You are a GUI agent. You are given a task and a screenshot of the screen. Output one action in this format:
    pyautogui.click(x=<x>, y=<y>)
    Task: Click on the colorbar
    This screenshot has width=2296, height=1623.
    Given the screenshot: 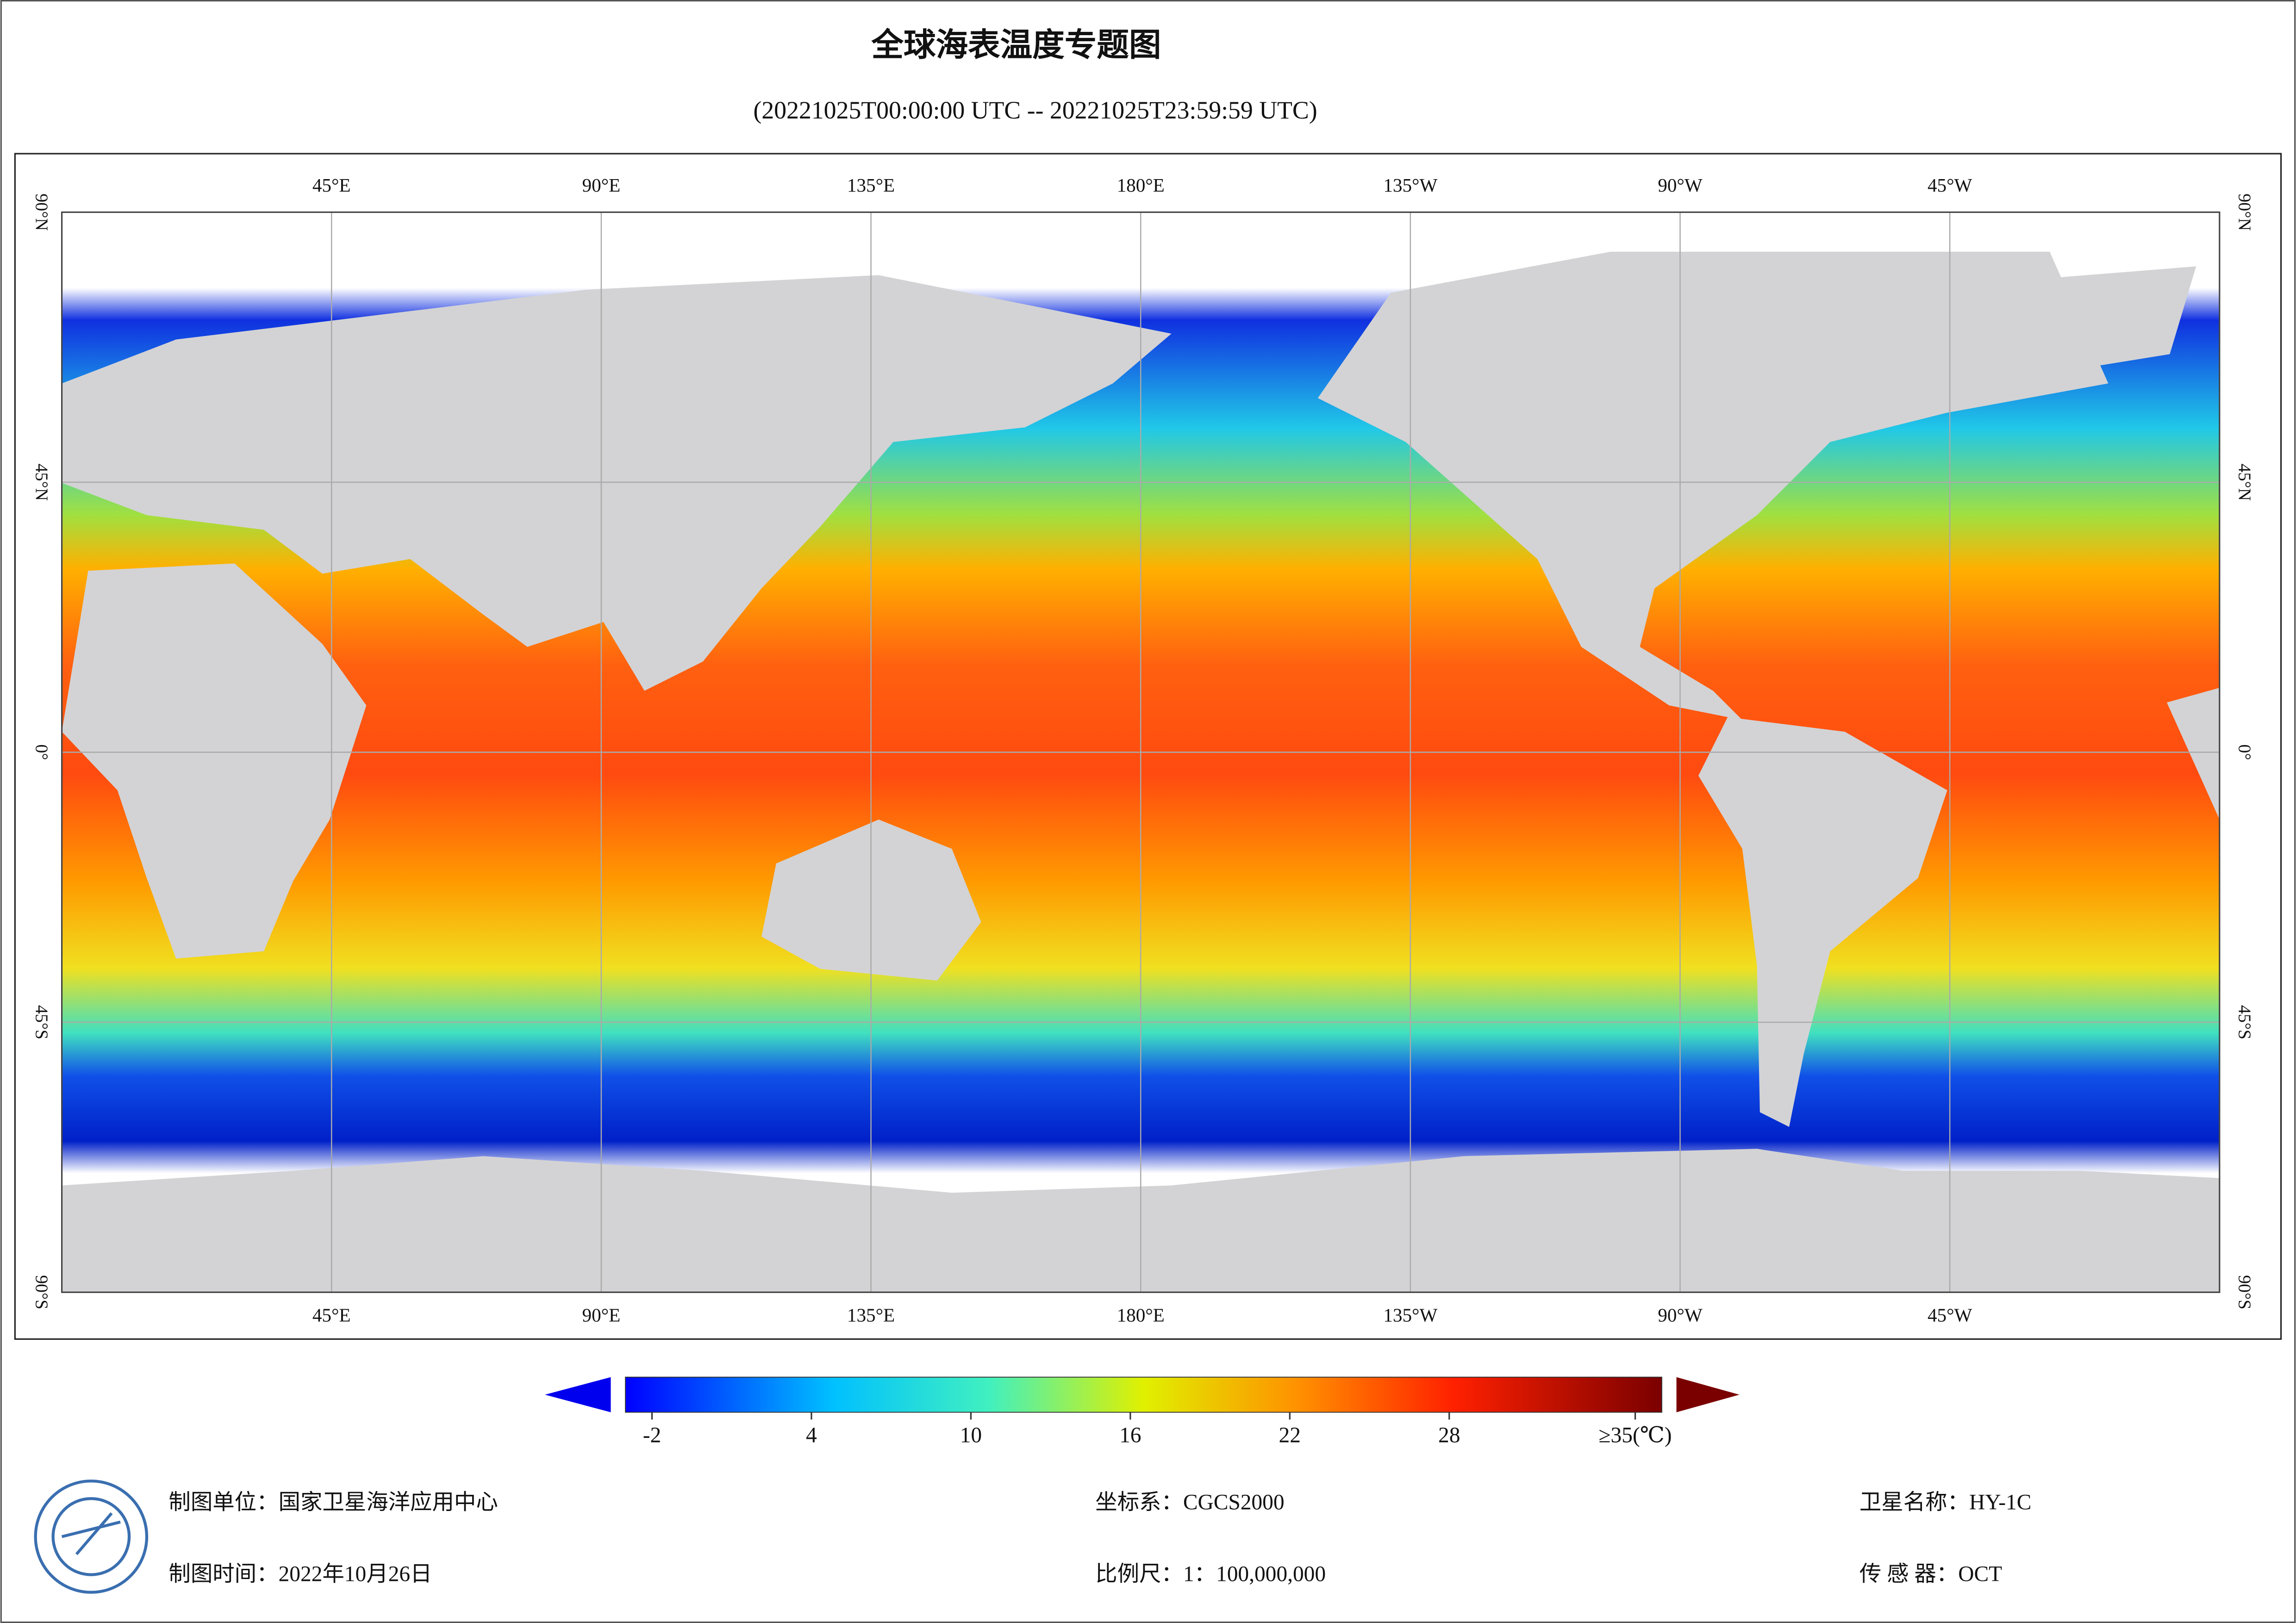 What is the action you would take?
    pyautogui.click(x=1143, y=1394)
    